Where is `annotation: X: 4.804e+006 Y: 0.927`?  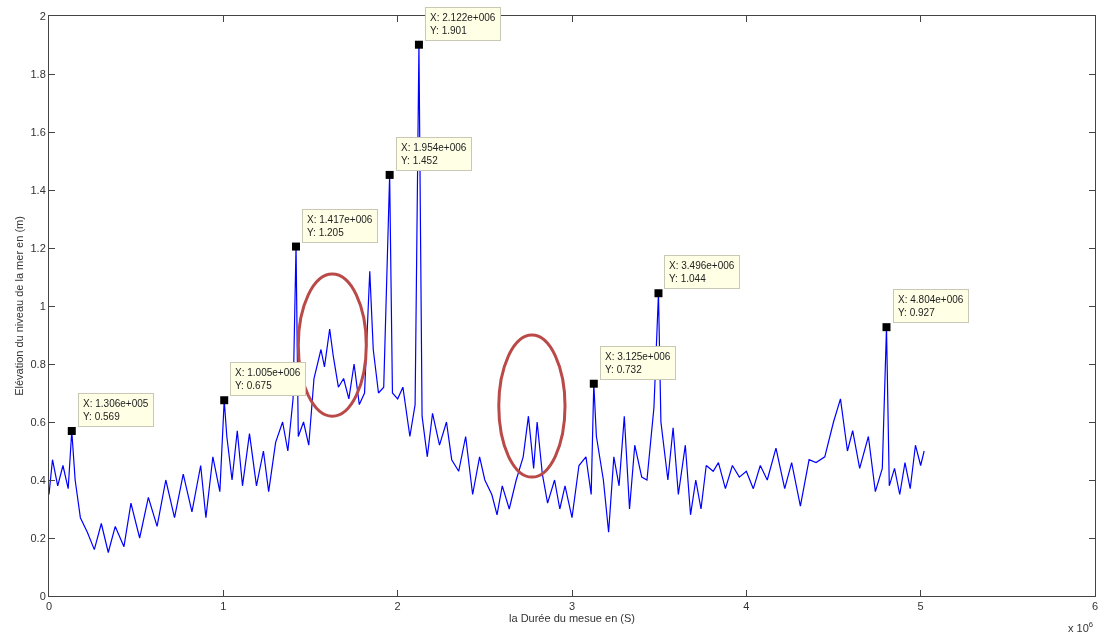
annotation: X: 4.804e+006 Y: 0.927 is located at coordinates (931, 306).